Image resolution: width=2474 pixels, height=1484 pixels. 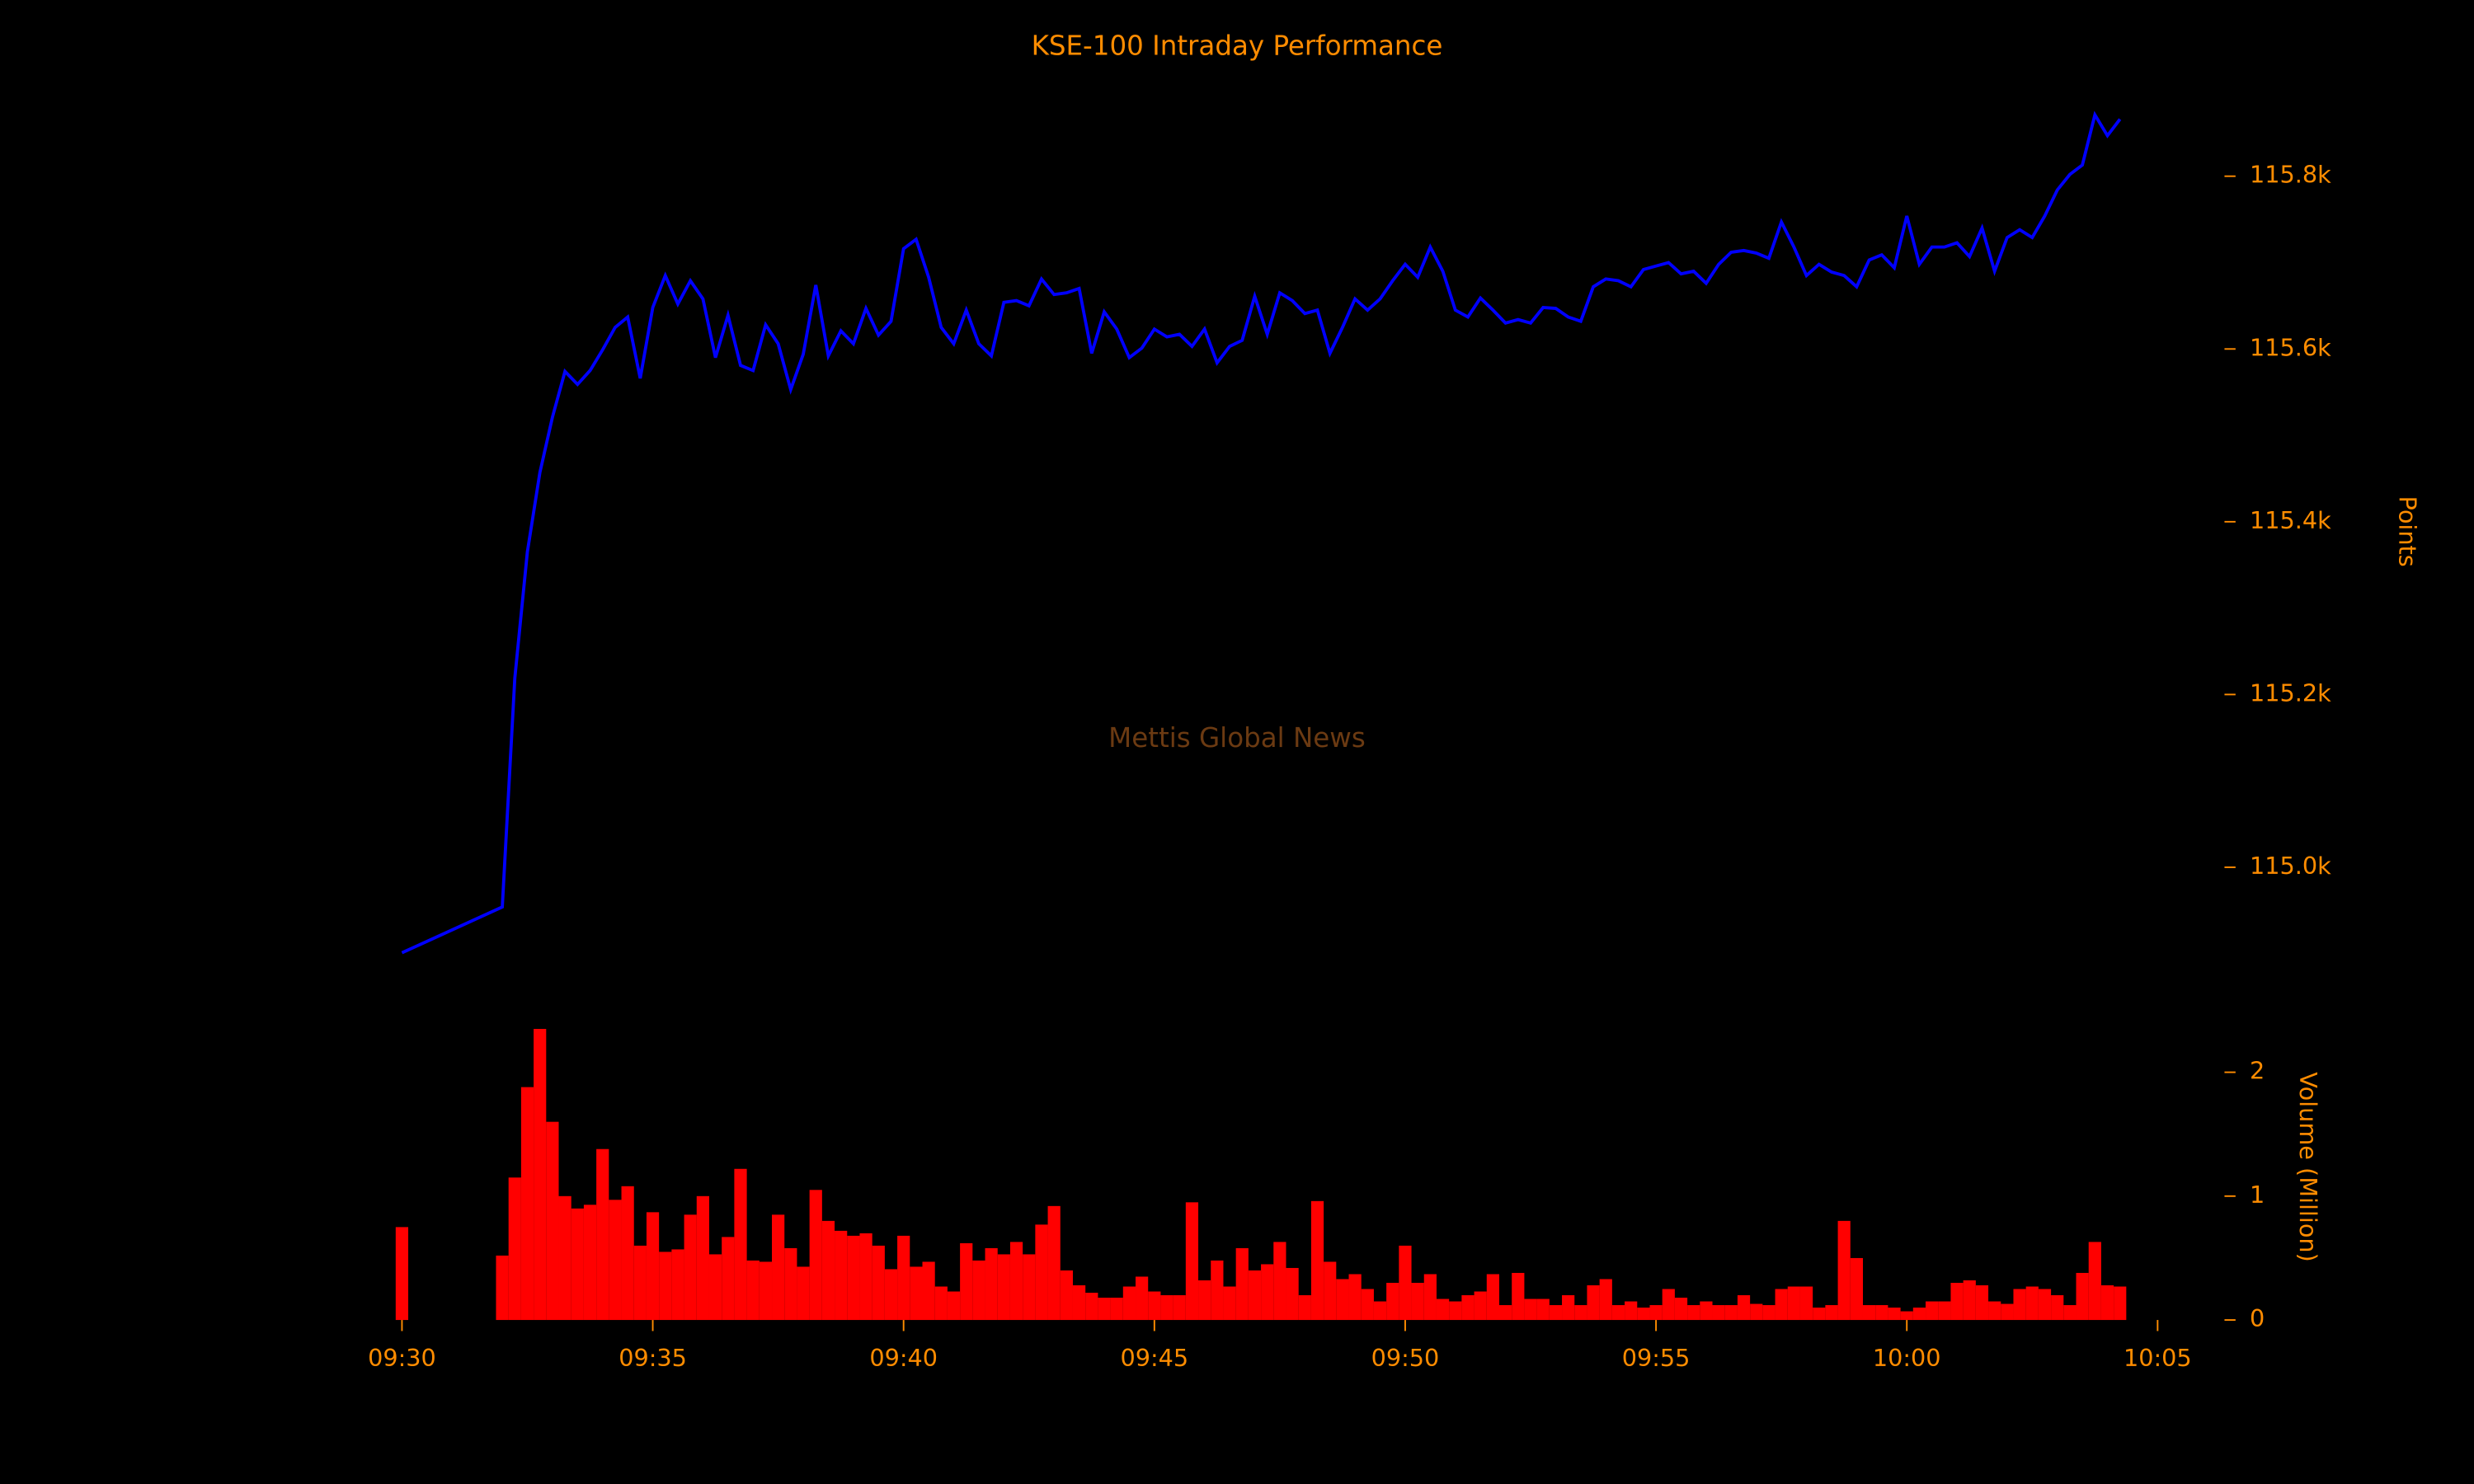 What do you see at coordinates (903, 1358) in the screenshot?
I see `x-tick-label: 09:40` at bounding box center [903, 1358].